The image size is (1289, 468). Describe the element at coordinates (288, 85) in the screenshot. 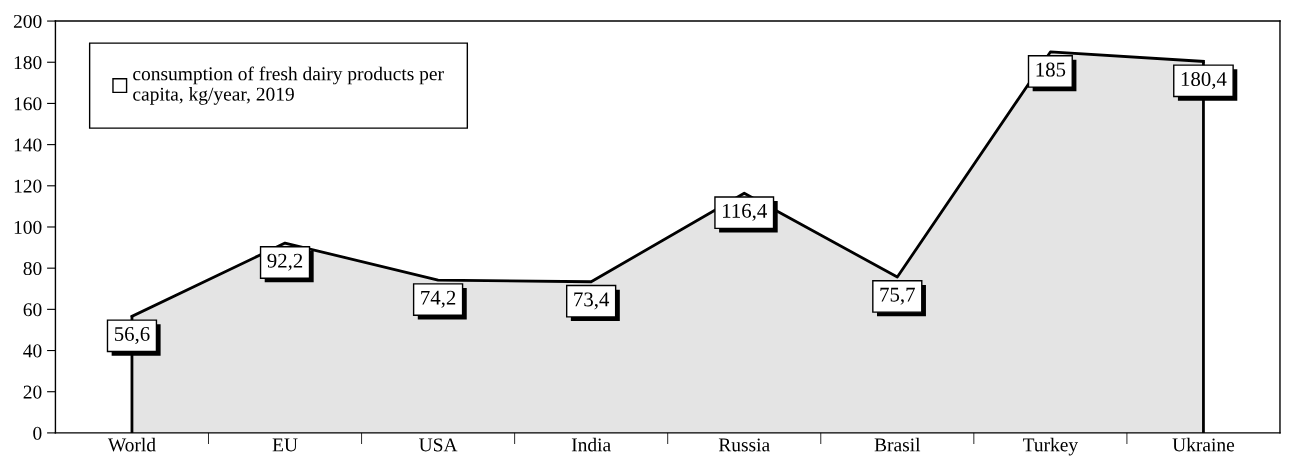

I see `legend-label: consumption of fresh dairy products per capita, kg/year, 2019` at that location.